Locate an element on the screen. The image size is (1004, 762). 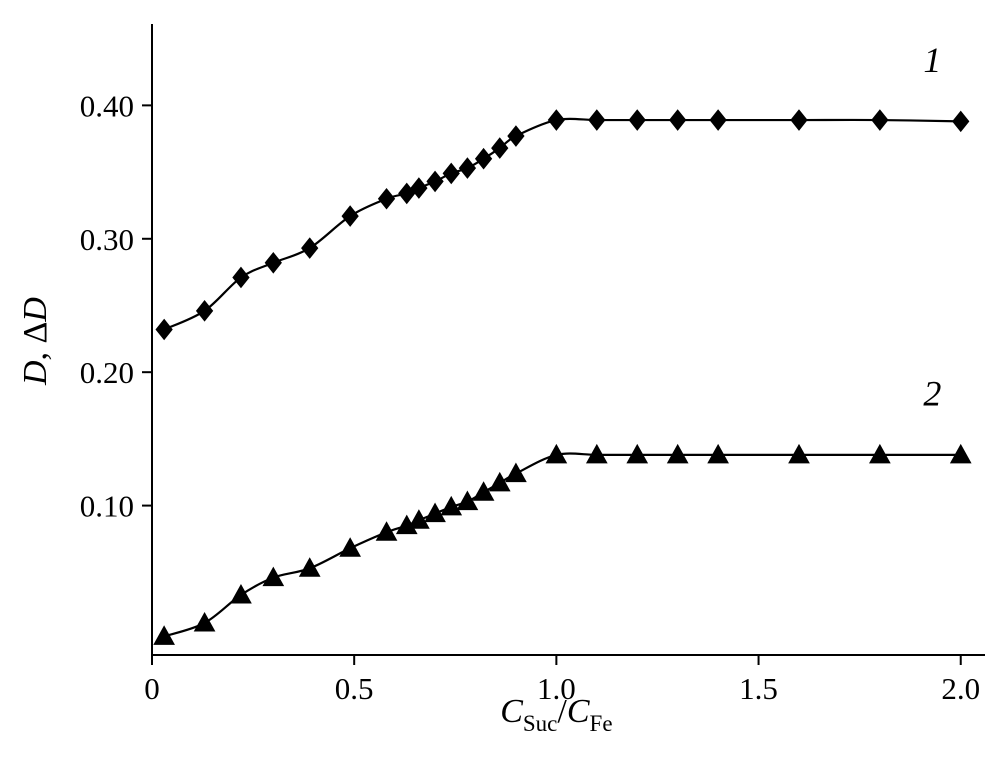
x-tick-label: 1.5 is located at coordinates (758, 688).